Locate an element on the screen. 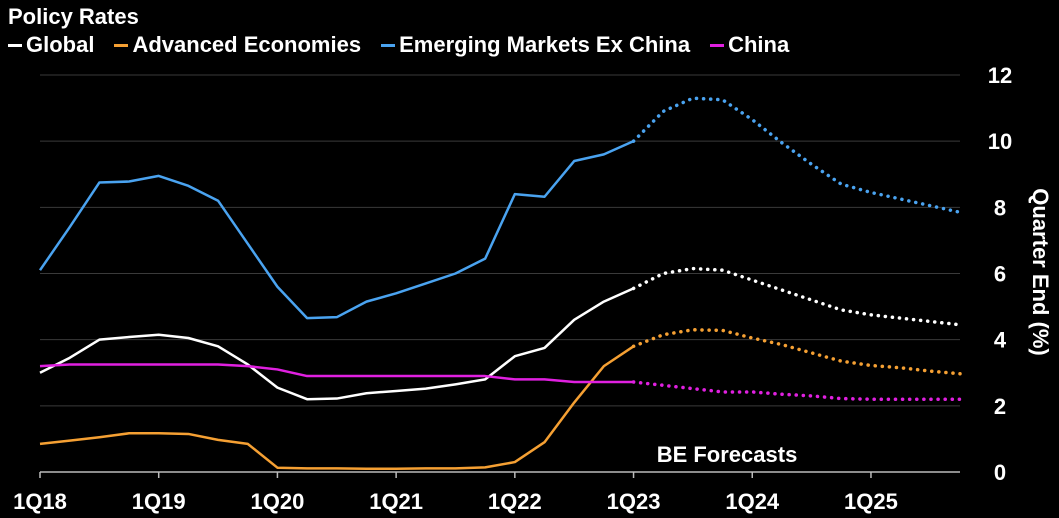 The width and height of the screenshot is (1059, 518). legend-item-china: China is located at coordinates (749, 45).